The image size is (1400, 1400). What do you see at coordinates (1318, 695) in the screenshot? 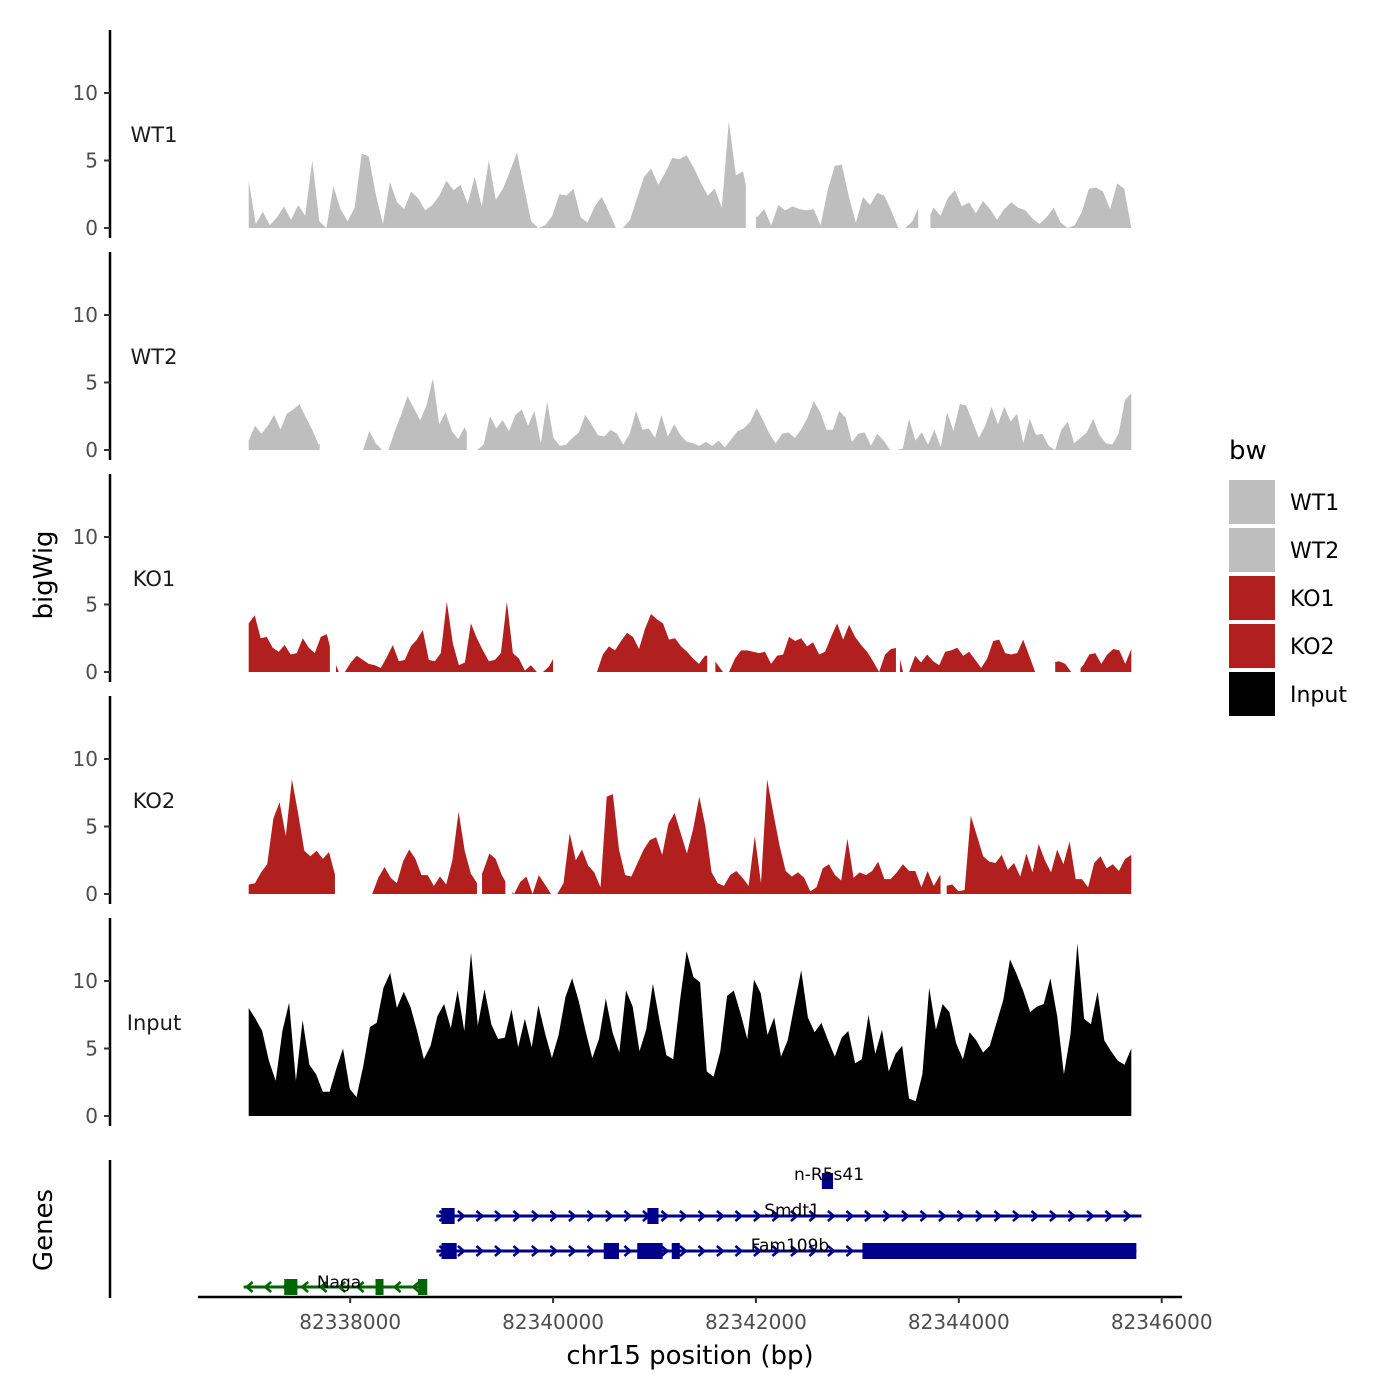
I see `legend-label-input: Input` at bounding box center [1318, 695].